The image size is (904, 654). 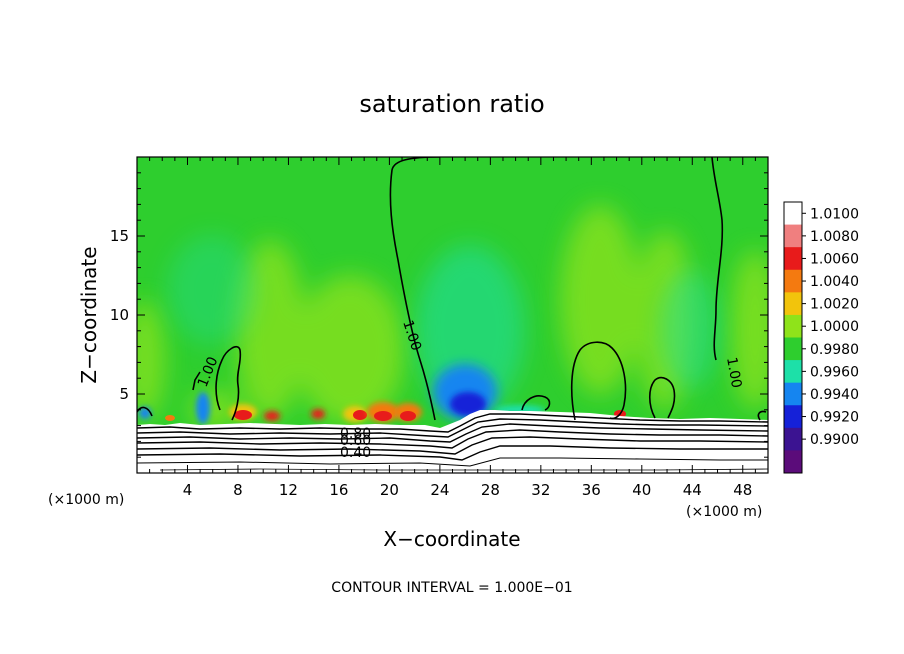 I want to click on contour-label: 0.60, so click(x=355, y=441).